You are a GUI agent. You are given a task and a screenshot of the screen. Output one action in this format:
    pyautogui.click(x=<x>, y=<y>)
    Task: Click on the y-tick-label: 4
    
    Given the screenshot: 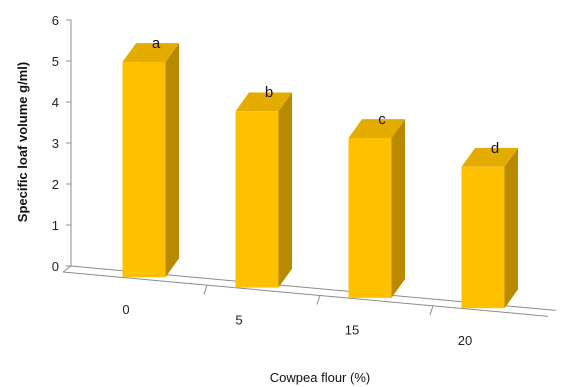 What is the action you would take?
    pyautogui.click(x=55, y=102)
    